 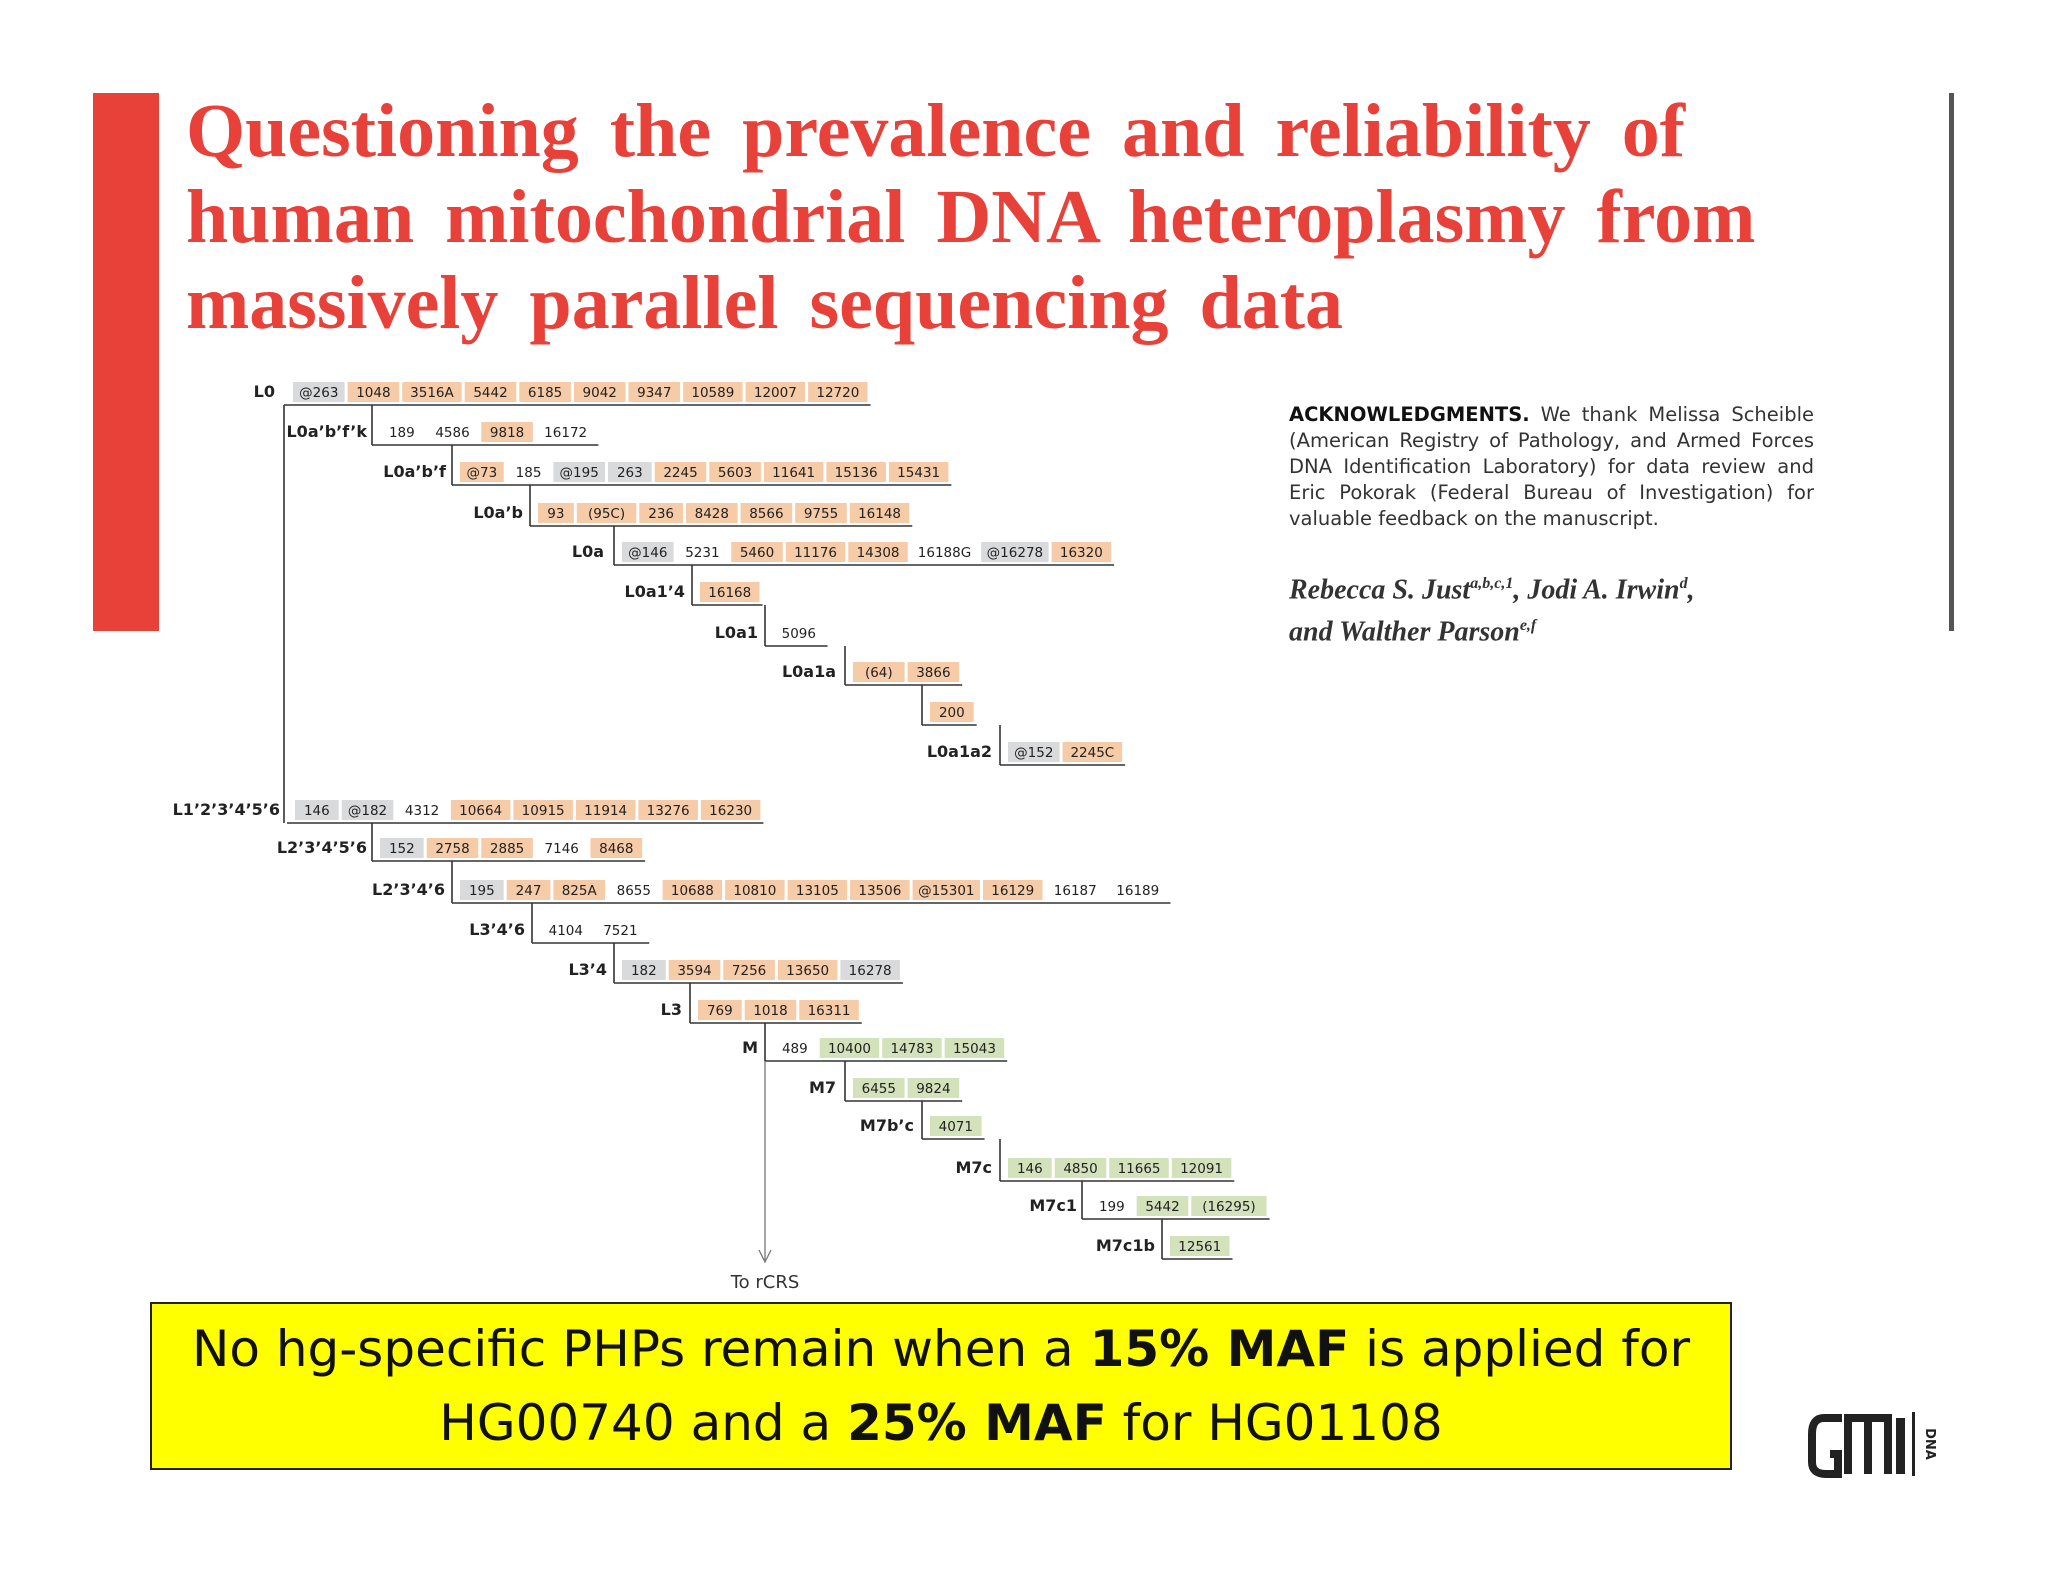 What do you see at coordinates (562, 849) in the screenshot?
I see `mutation-label: 7146` at bounding box center [562, 849].